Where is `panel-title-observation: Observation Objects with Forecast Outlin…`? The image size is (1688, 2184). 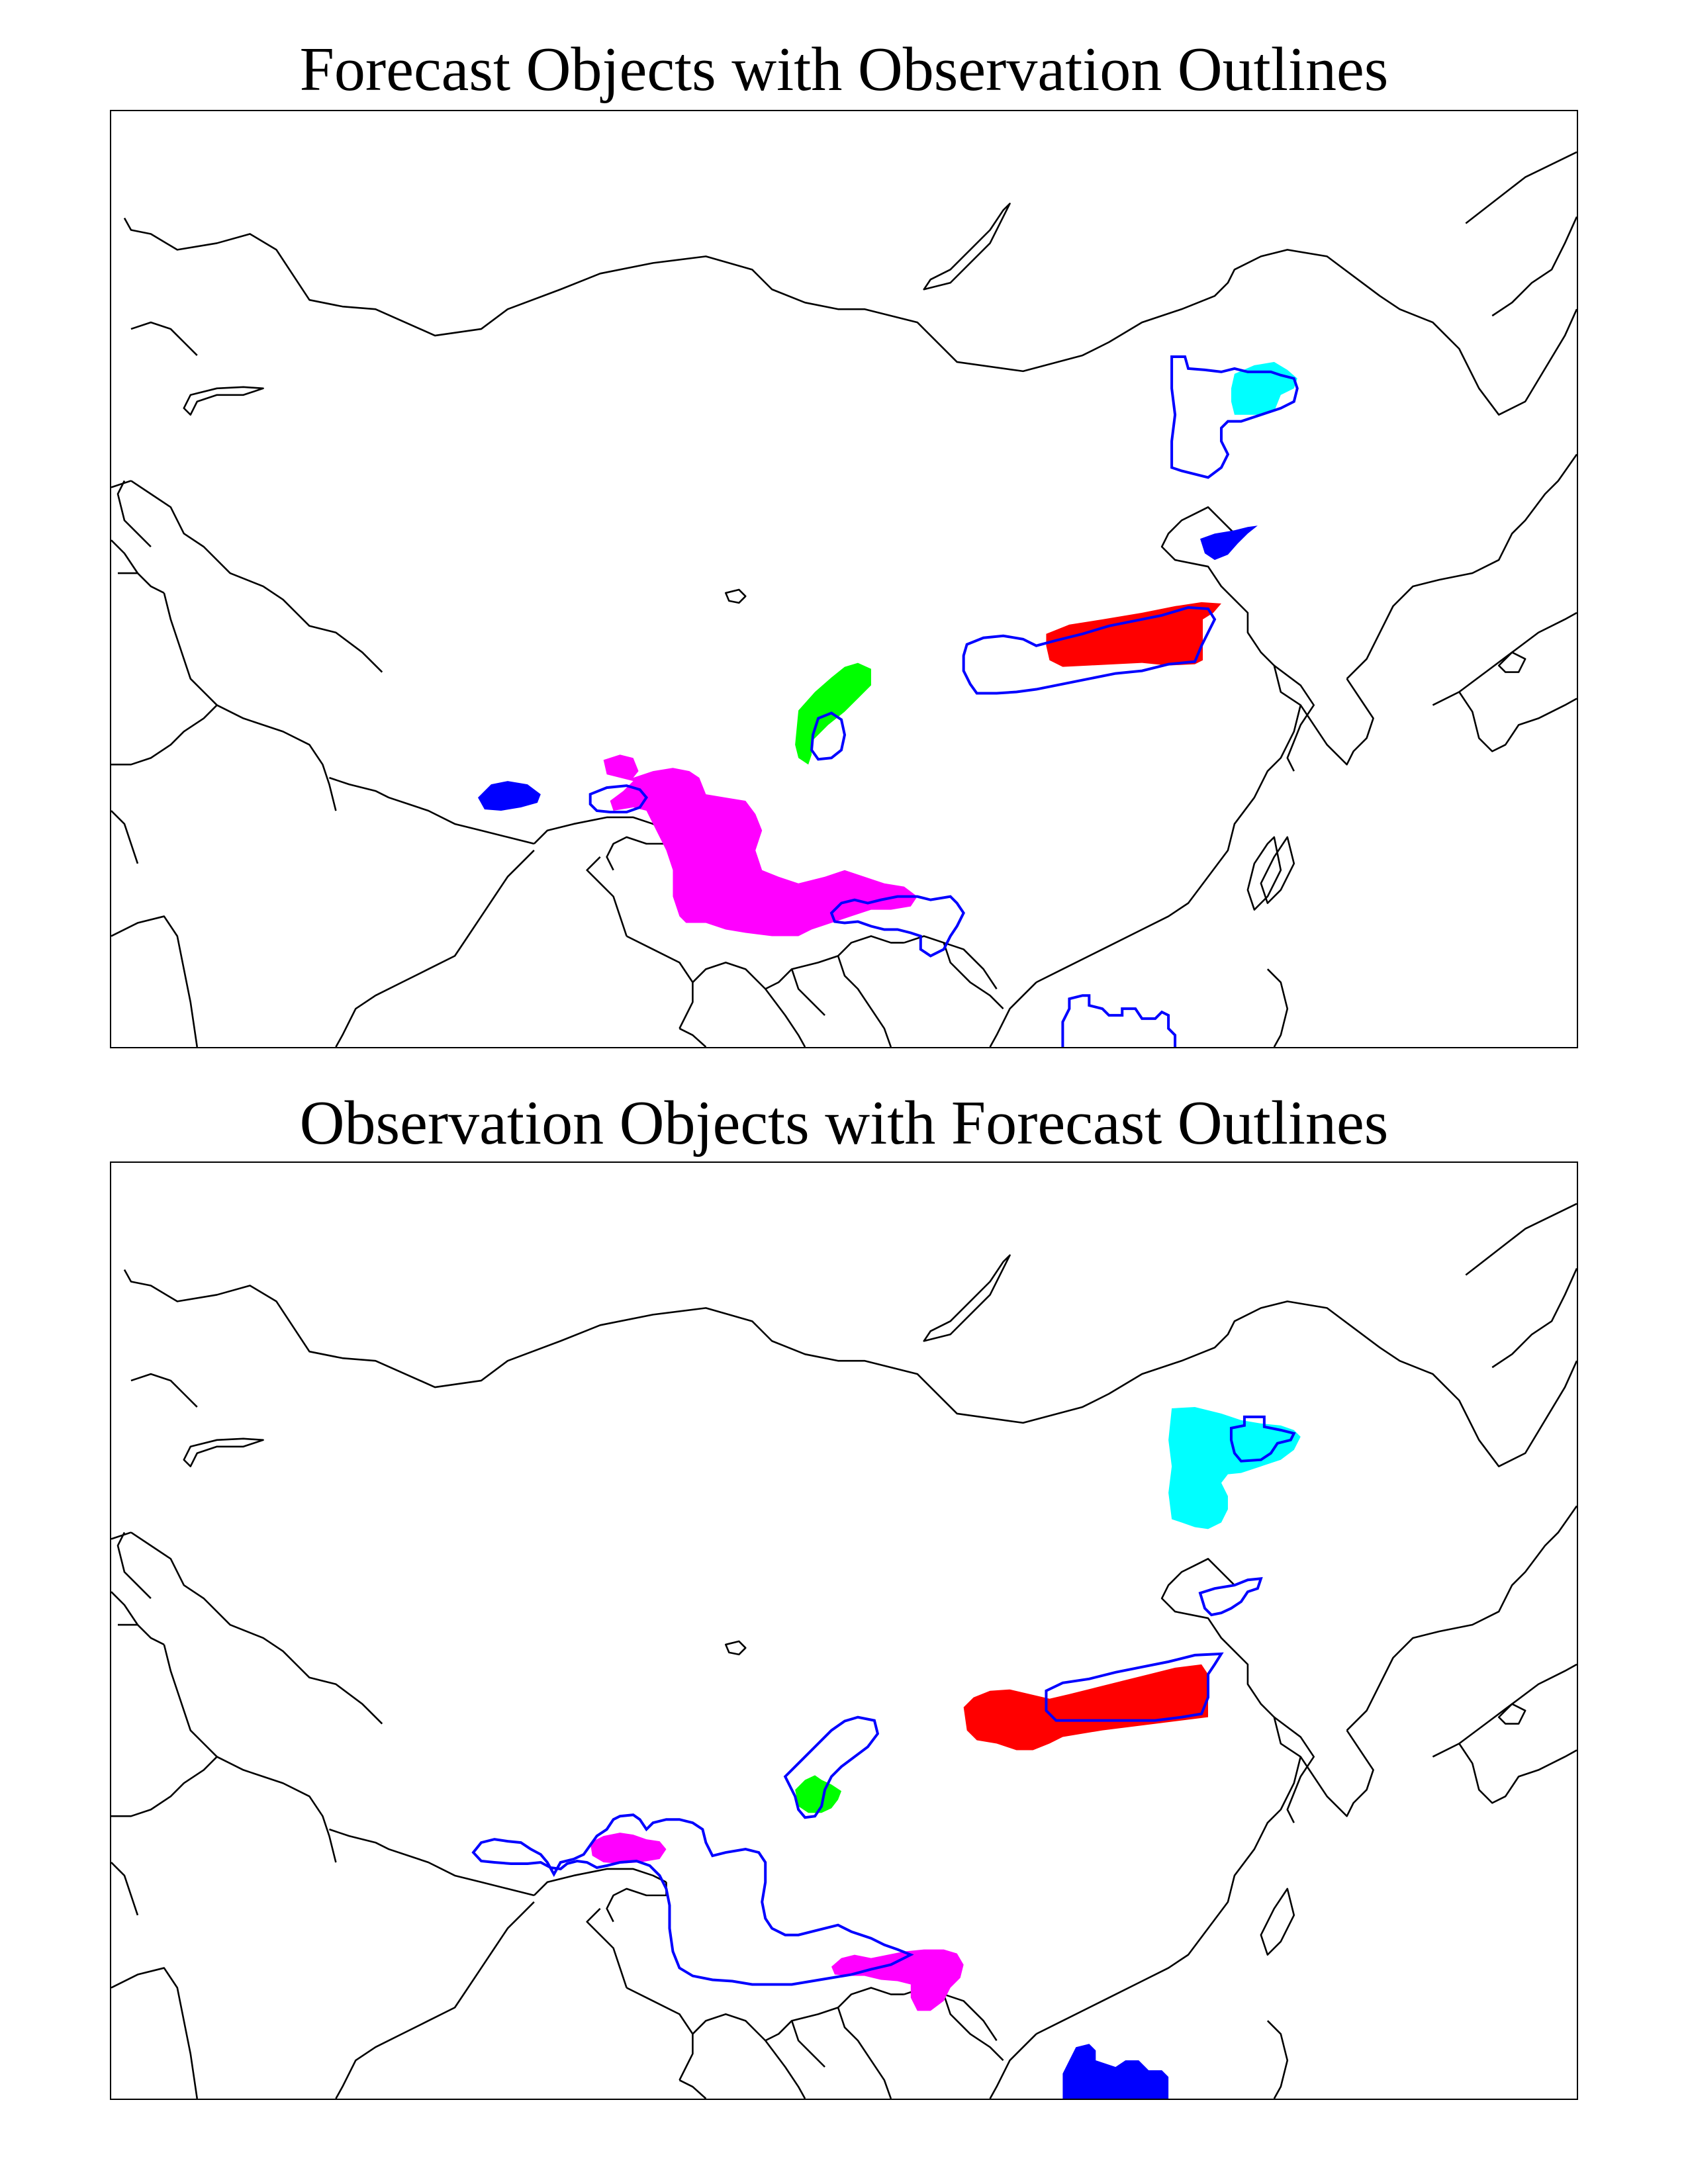
panel-title-observation: Observation Objects with Forecast Outlin… is located at coordinates (844, 1123).